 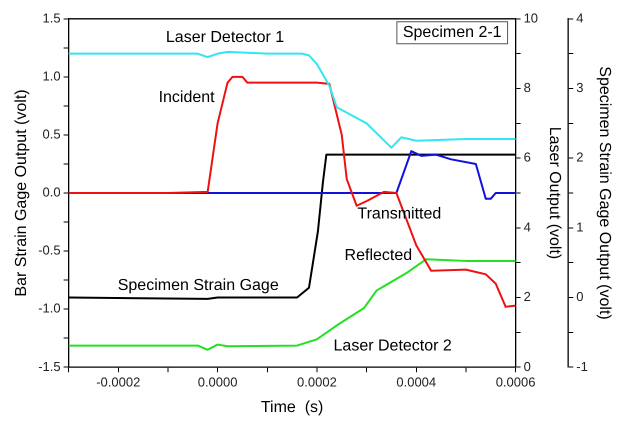 What do you see at coordinates (580, 88) in the screenshot?
I see `y3-tick-label: 3` at bounding box center [580, 88].